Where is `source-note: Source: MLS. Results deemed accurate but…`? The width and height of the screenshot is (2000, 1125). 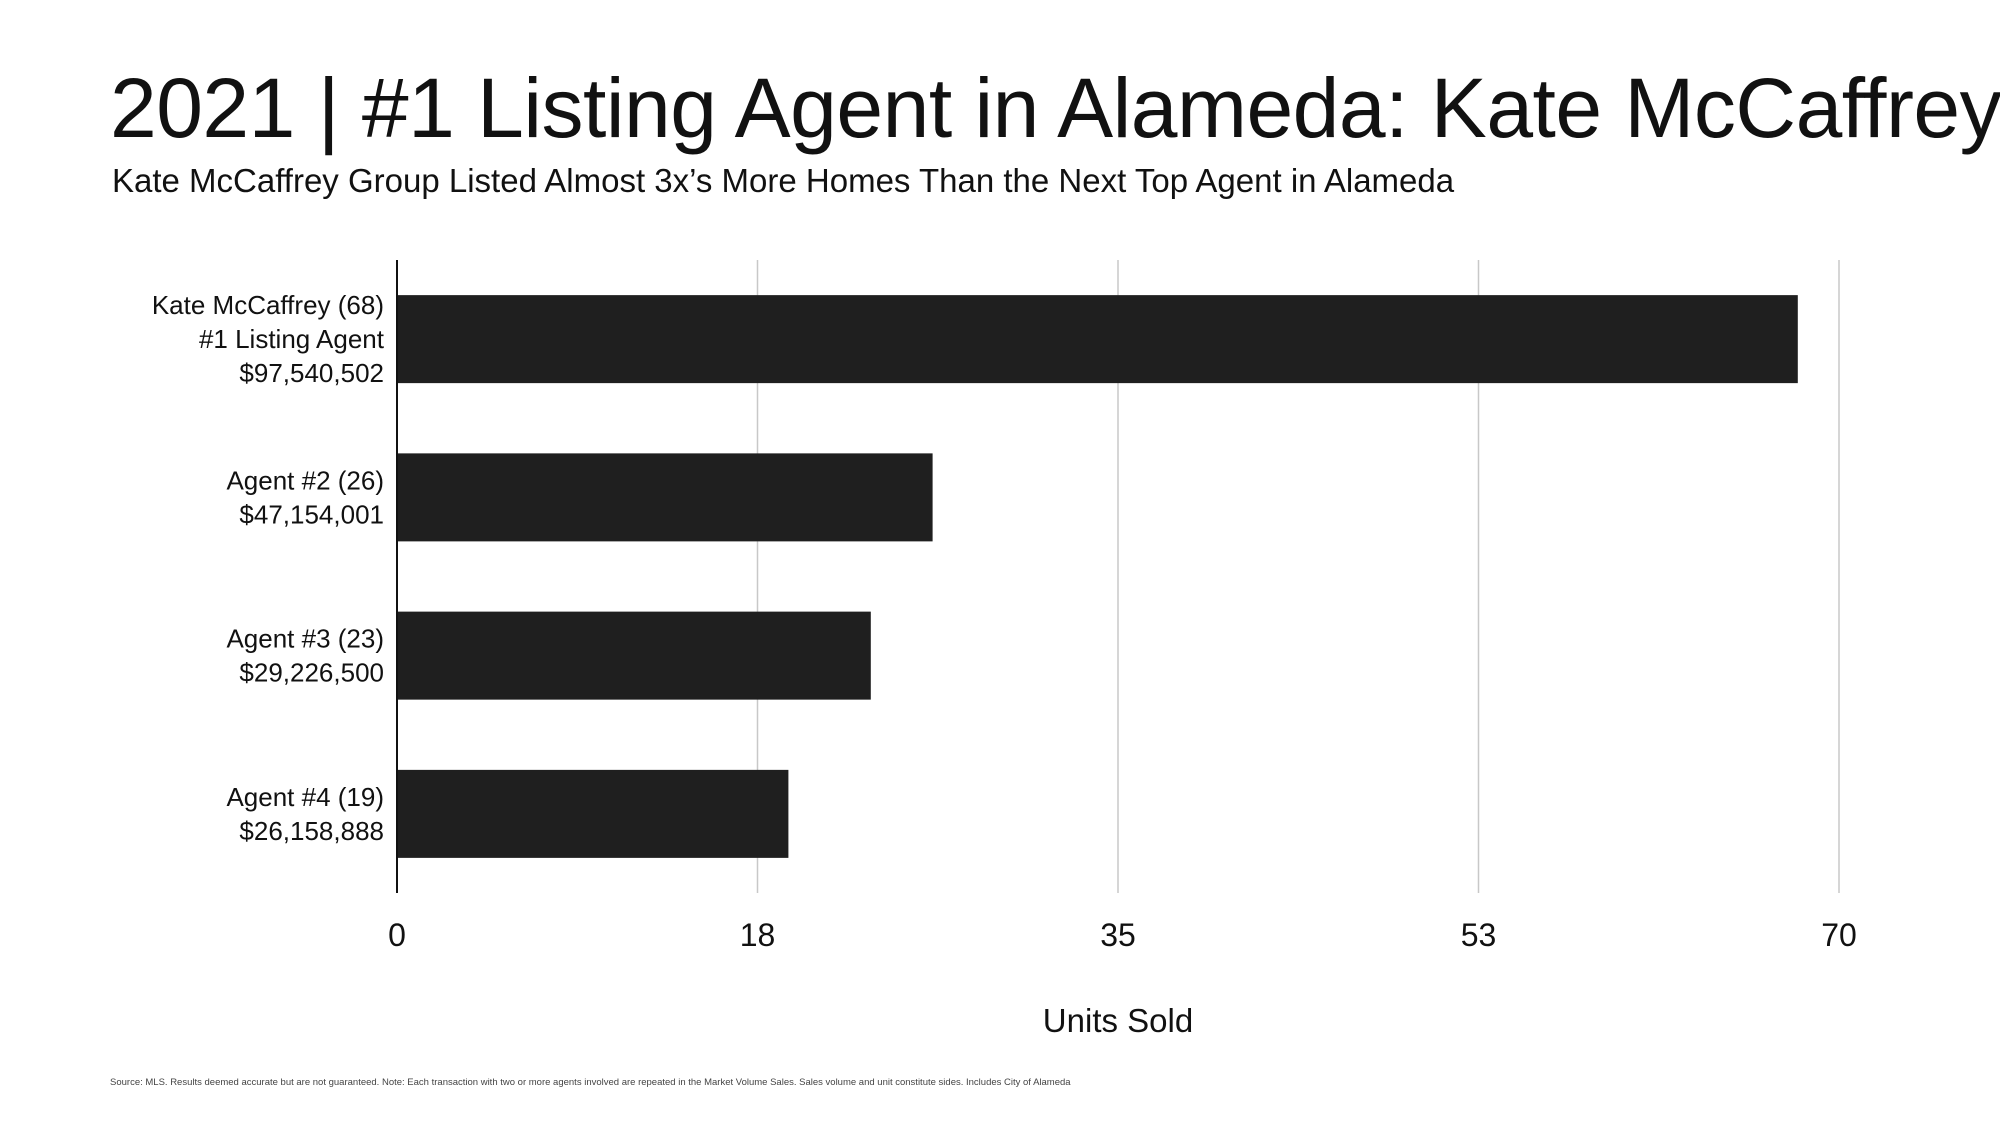 source-note: Source: MLS. Results deemed accurate but… is located at coordinates (590, 1082).